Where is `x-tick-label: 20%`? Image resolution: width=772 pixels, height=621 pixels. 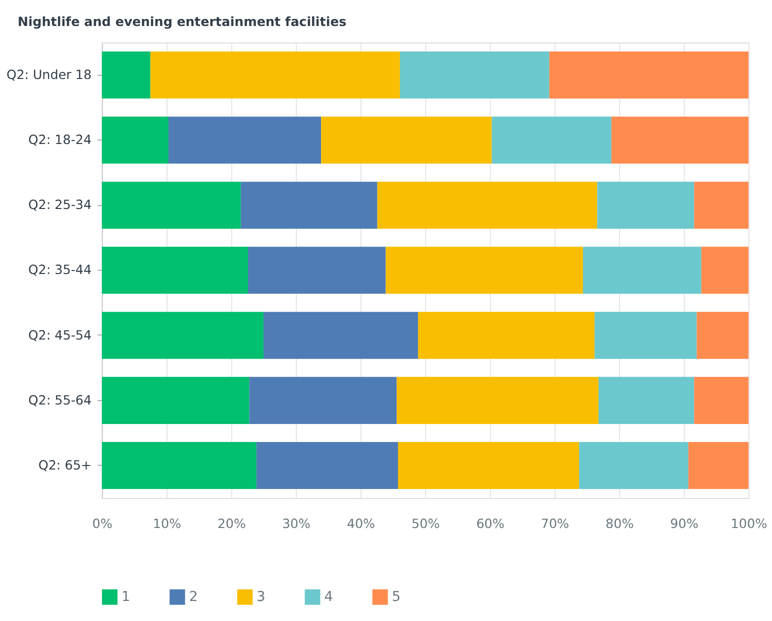
x-tick-label: 20% is located at coordinates (232, 524).